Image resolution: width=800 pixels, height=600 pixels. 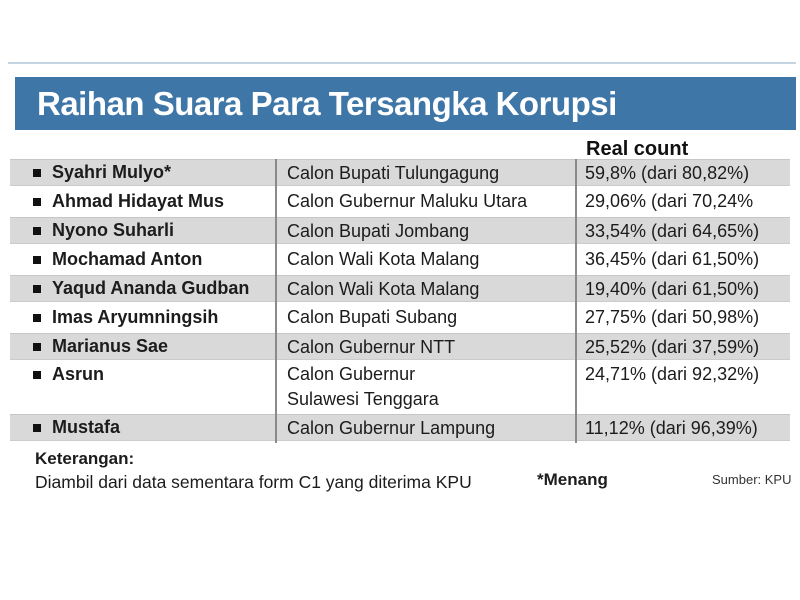 I want to click on candidate-name-cell: Ahmad Hidayat Mus, so click(x=142, y=201).